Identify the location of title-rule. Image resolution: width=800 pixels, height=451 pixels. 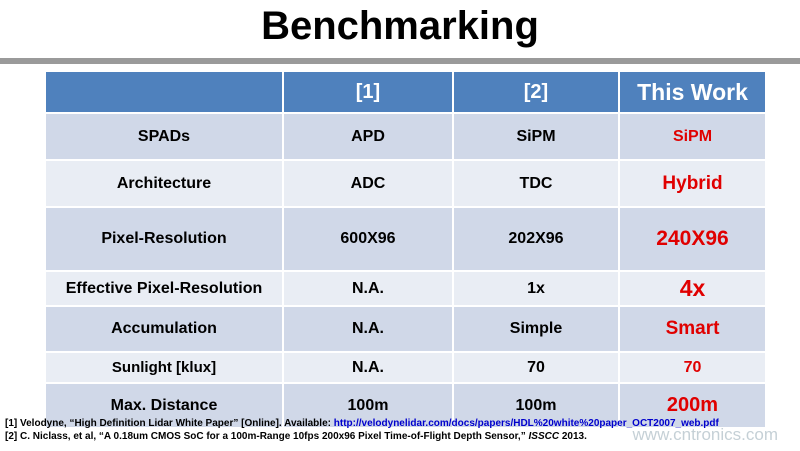
(400, 61).